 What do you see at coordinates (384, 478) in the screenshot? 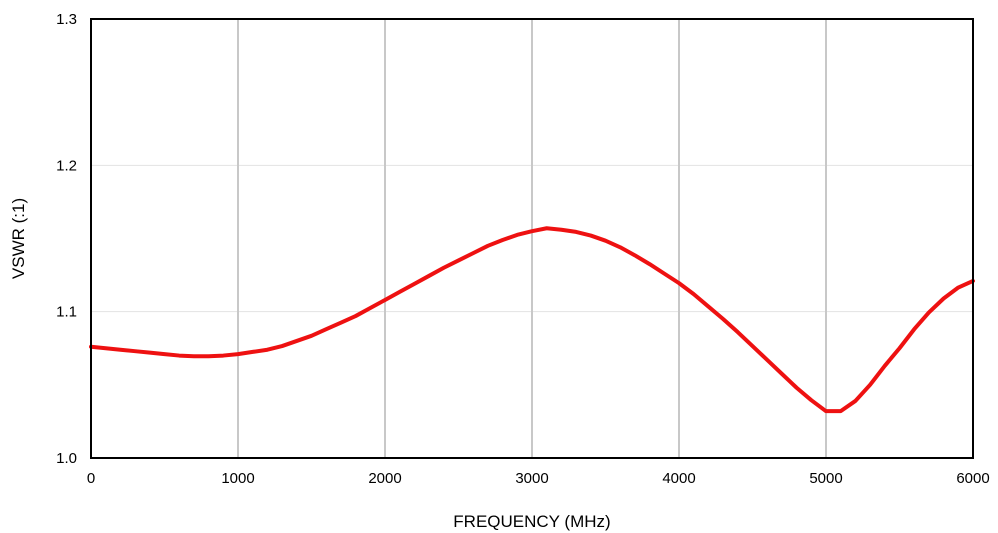
I see `x-tick-label-2000: 2000` at bounding box center [384, 478].